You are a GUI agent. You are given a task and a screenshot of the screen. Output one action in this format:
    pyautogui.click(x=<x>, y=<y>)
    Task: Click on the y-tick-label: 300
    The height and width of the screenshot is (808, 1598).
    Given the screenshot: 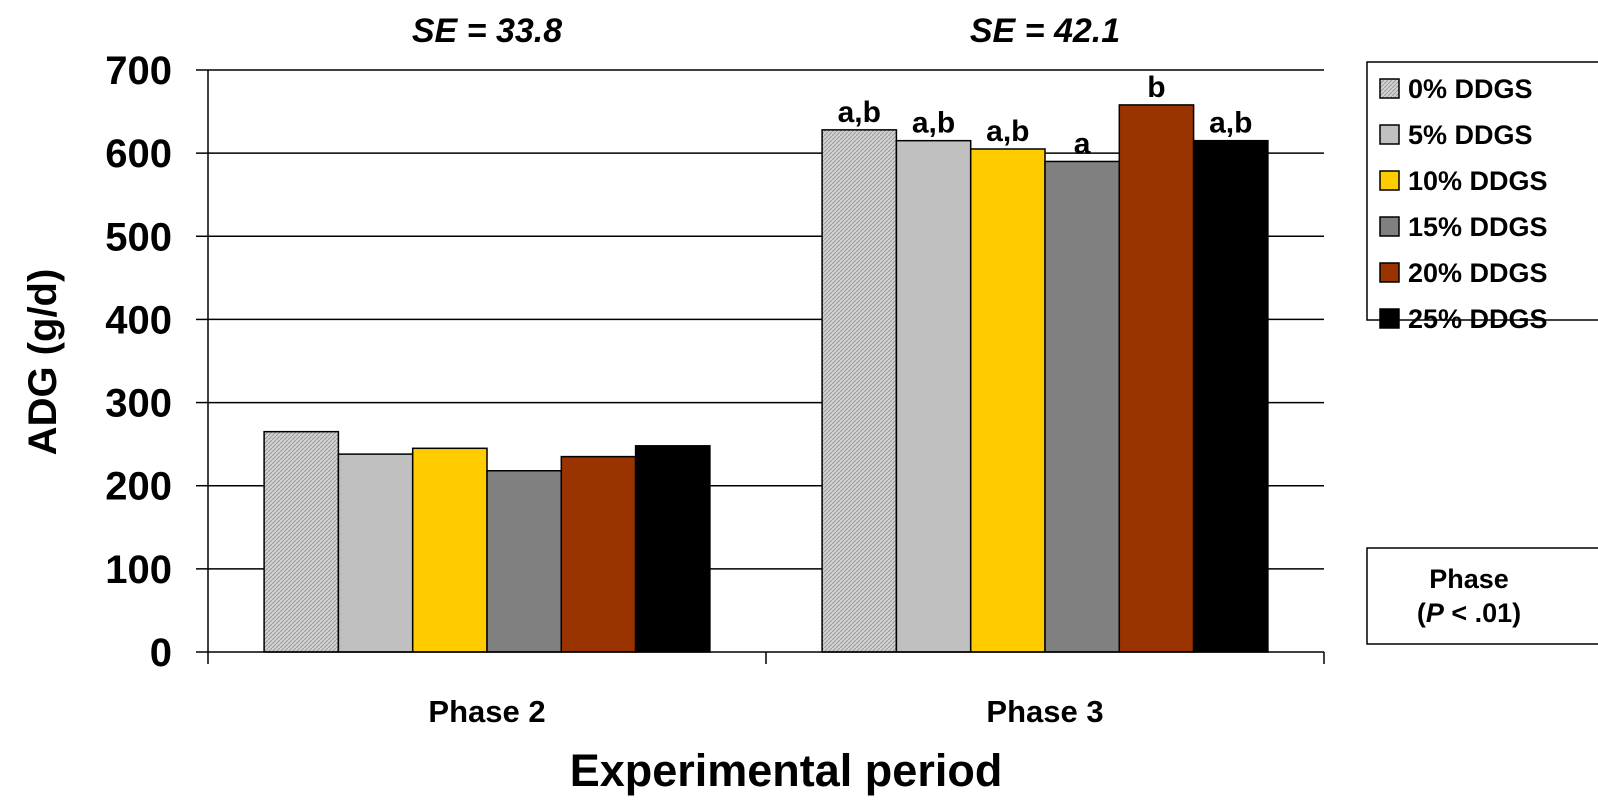 What is the action you would take?
    pyautogui.click(x=138, y=404)
    